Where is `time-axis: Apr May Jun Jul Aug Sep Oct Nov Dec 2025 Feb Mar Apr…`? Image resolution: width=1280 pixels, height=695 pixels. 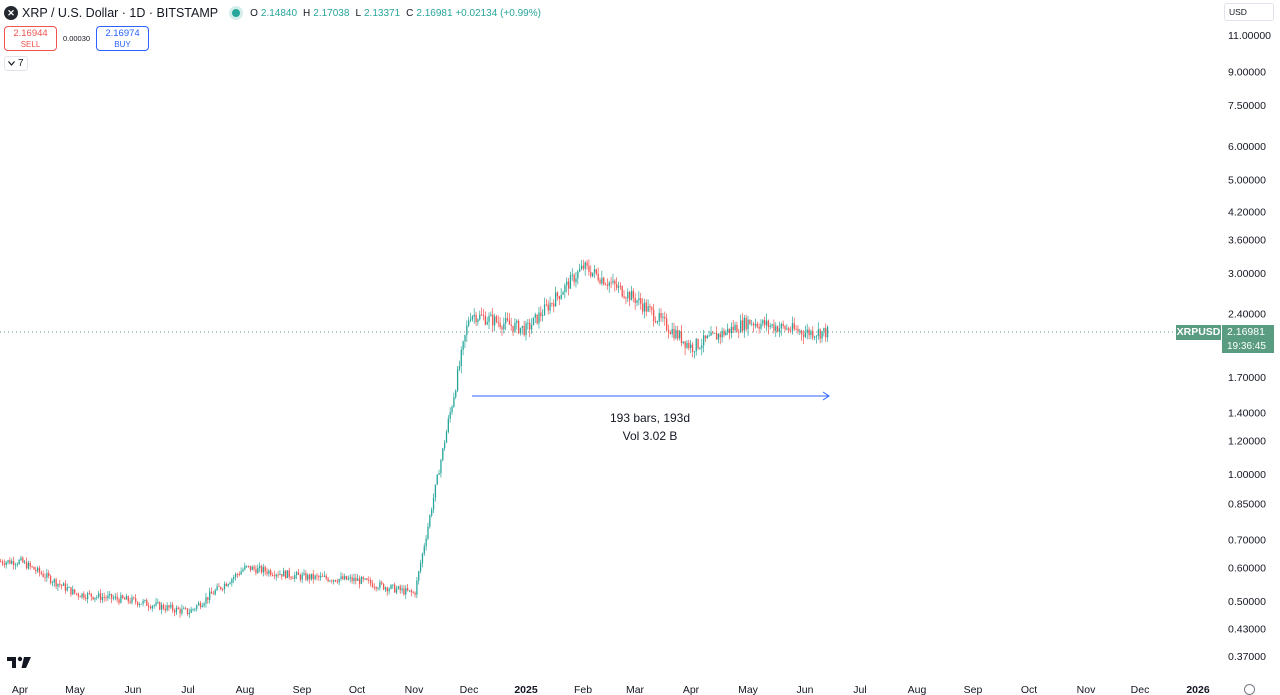 time-axis: Apr May Jun Jul Aug Sep Oct Nov Dec 2025 Feb Mar Apr… is located at coordinates (611, 689).